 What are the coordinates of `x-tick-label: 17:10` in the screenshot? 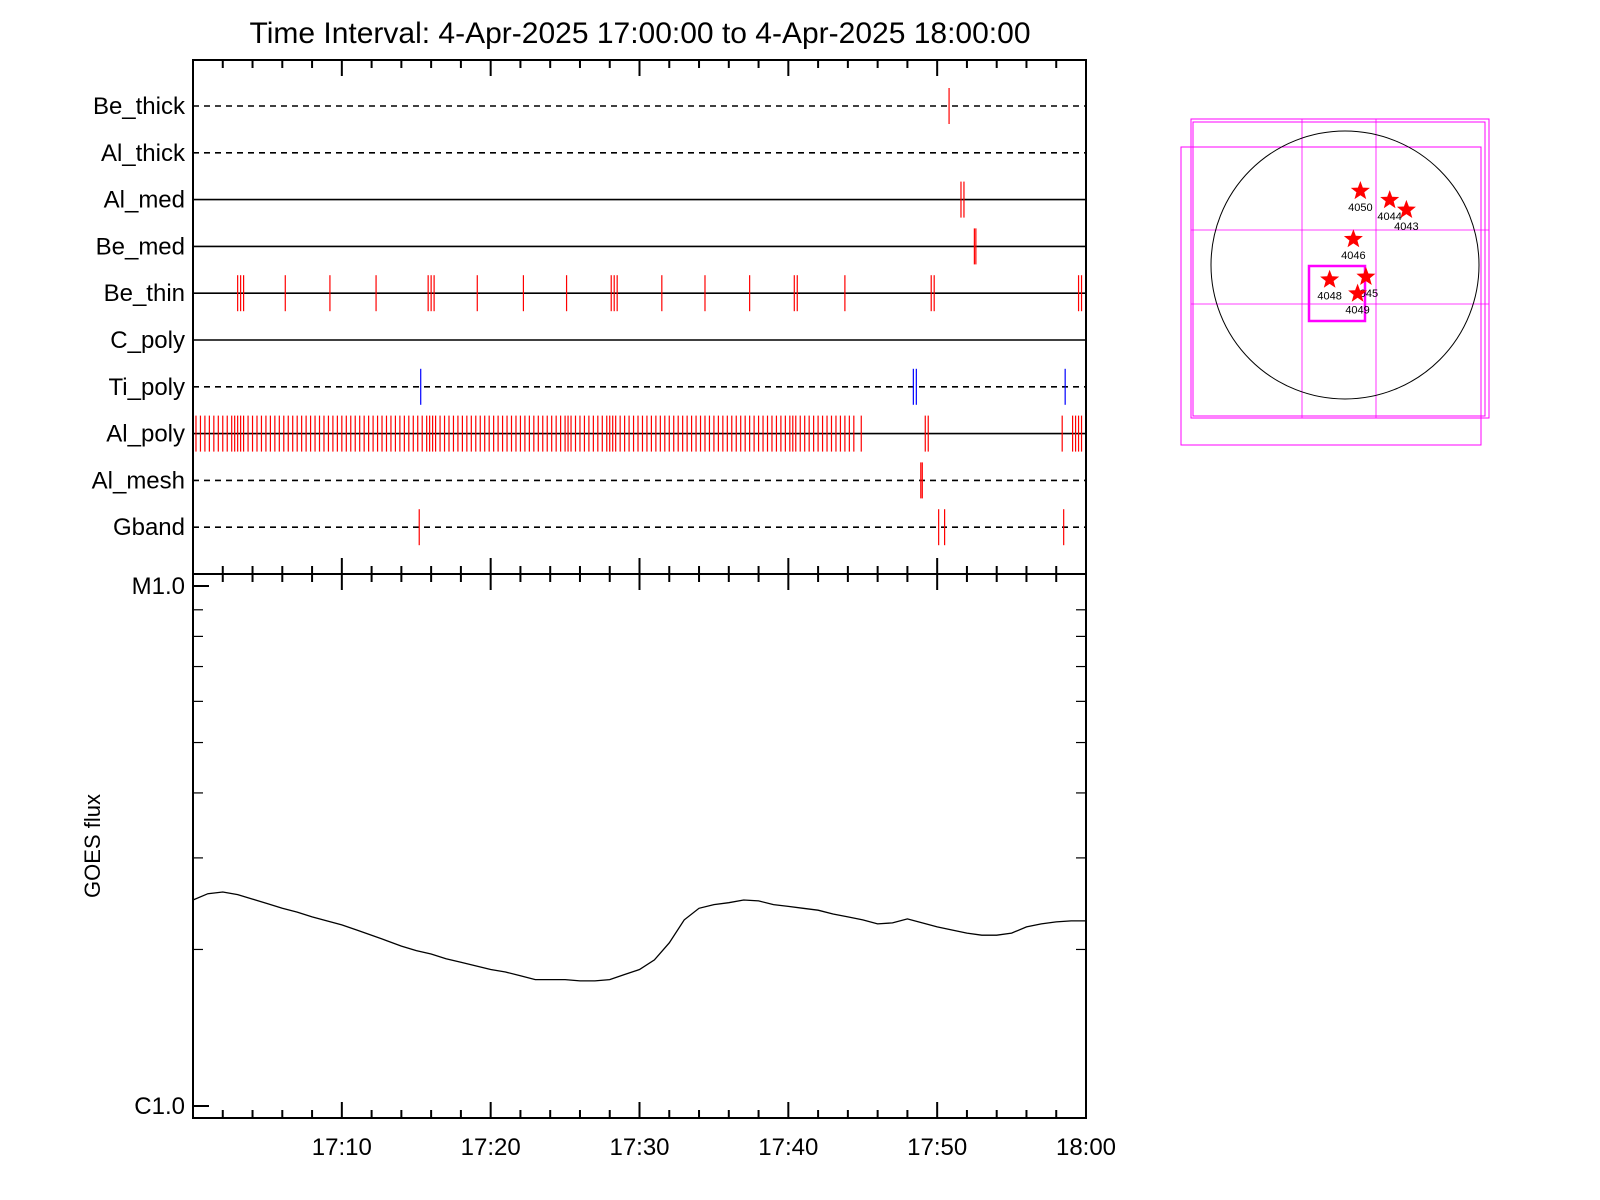 It's located at (342, 1147).